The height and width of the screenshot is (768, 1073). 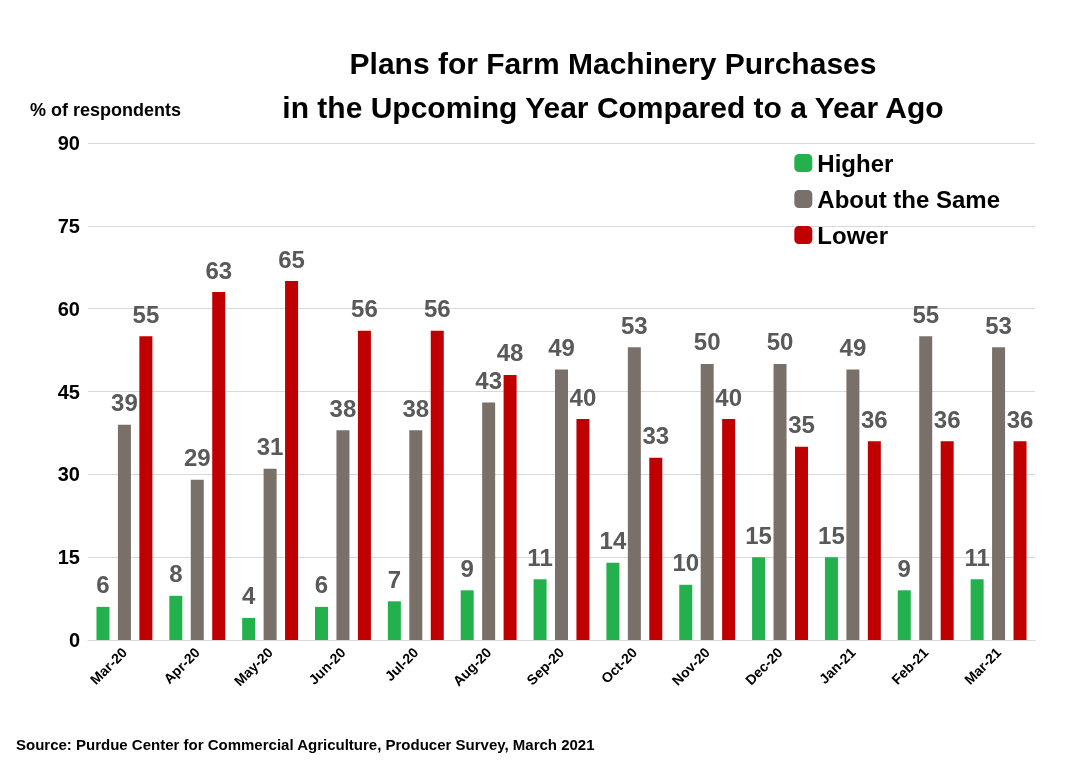 What do you see at coordinates (855, 163) in the screenshot?
I see `legend-label: Higher` at bounding box center [855, 163].